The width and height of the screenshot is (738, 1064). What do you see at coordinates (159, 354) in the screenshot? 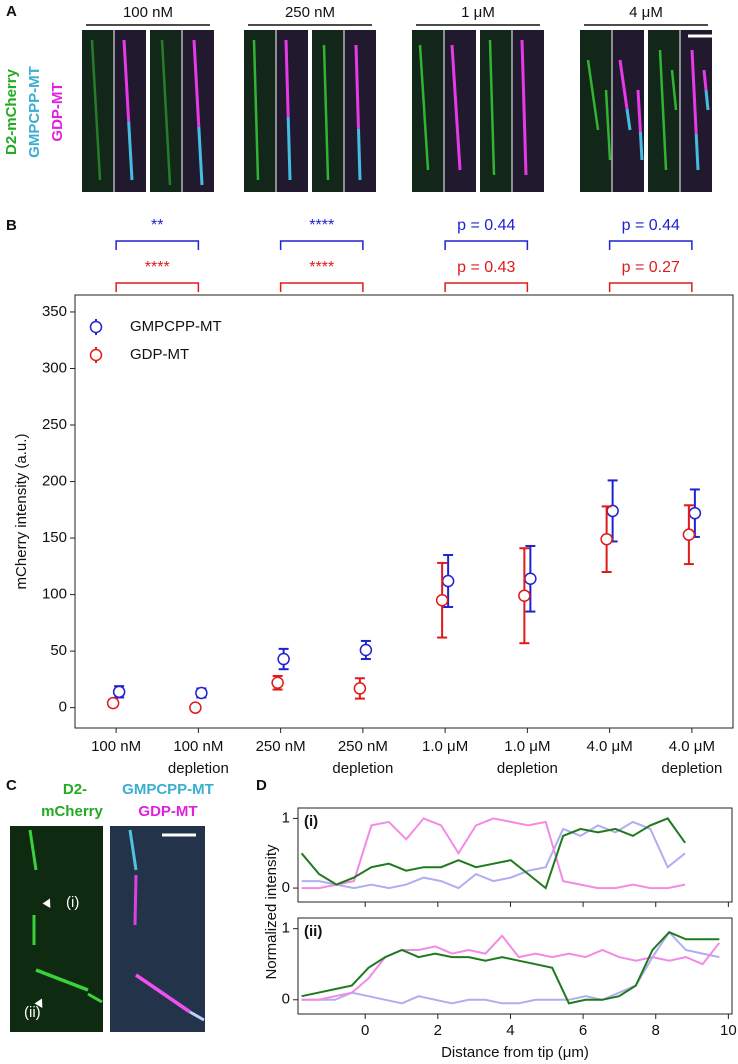
I see `legend-label: GDP-MT` at bounding box center [159, 354].